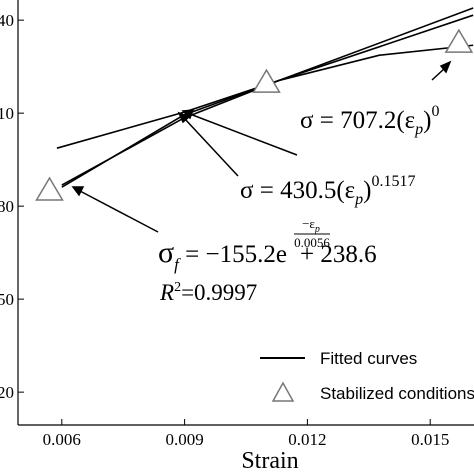 Image resolution: width=474 pixels, height=474 pixels. Describe the element at coordinates (166, 252) in the screenshot. I see `equation-part: σ` at that location.